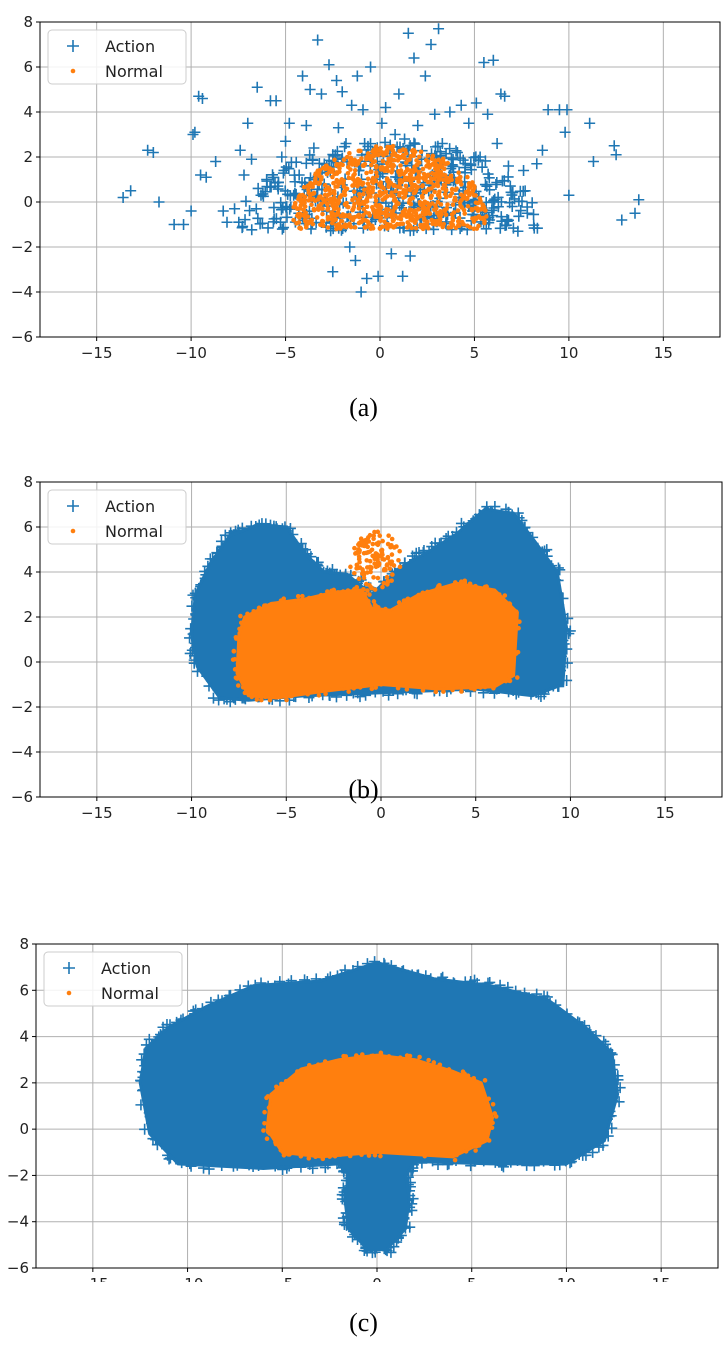 This screenshot has height=1372, width=727. What do you see at coordinates (28, 662) in the screenshot?
I see `y-tick-label: 0` at bounding box center [28, 662].